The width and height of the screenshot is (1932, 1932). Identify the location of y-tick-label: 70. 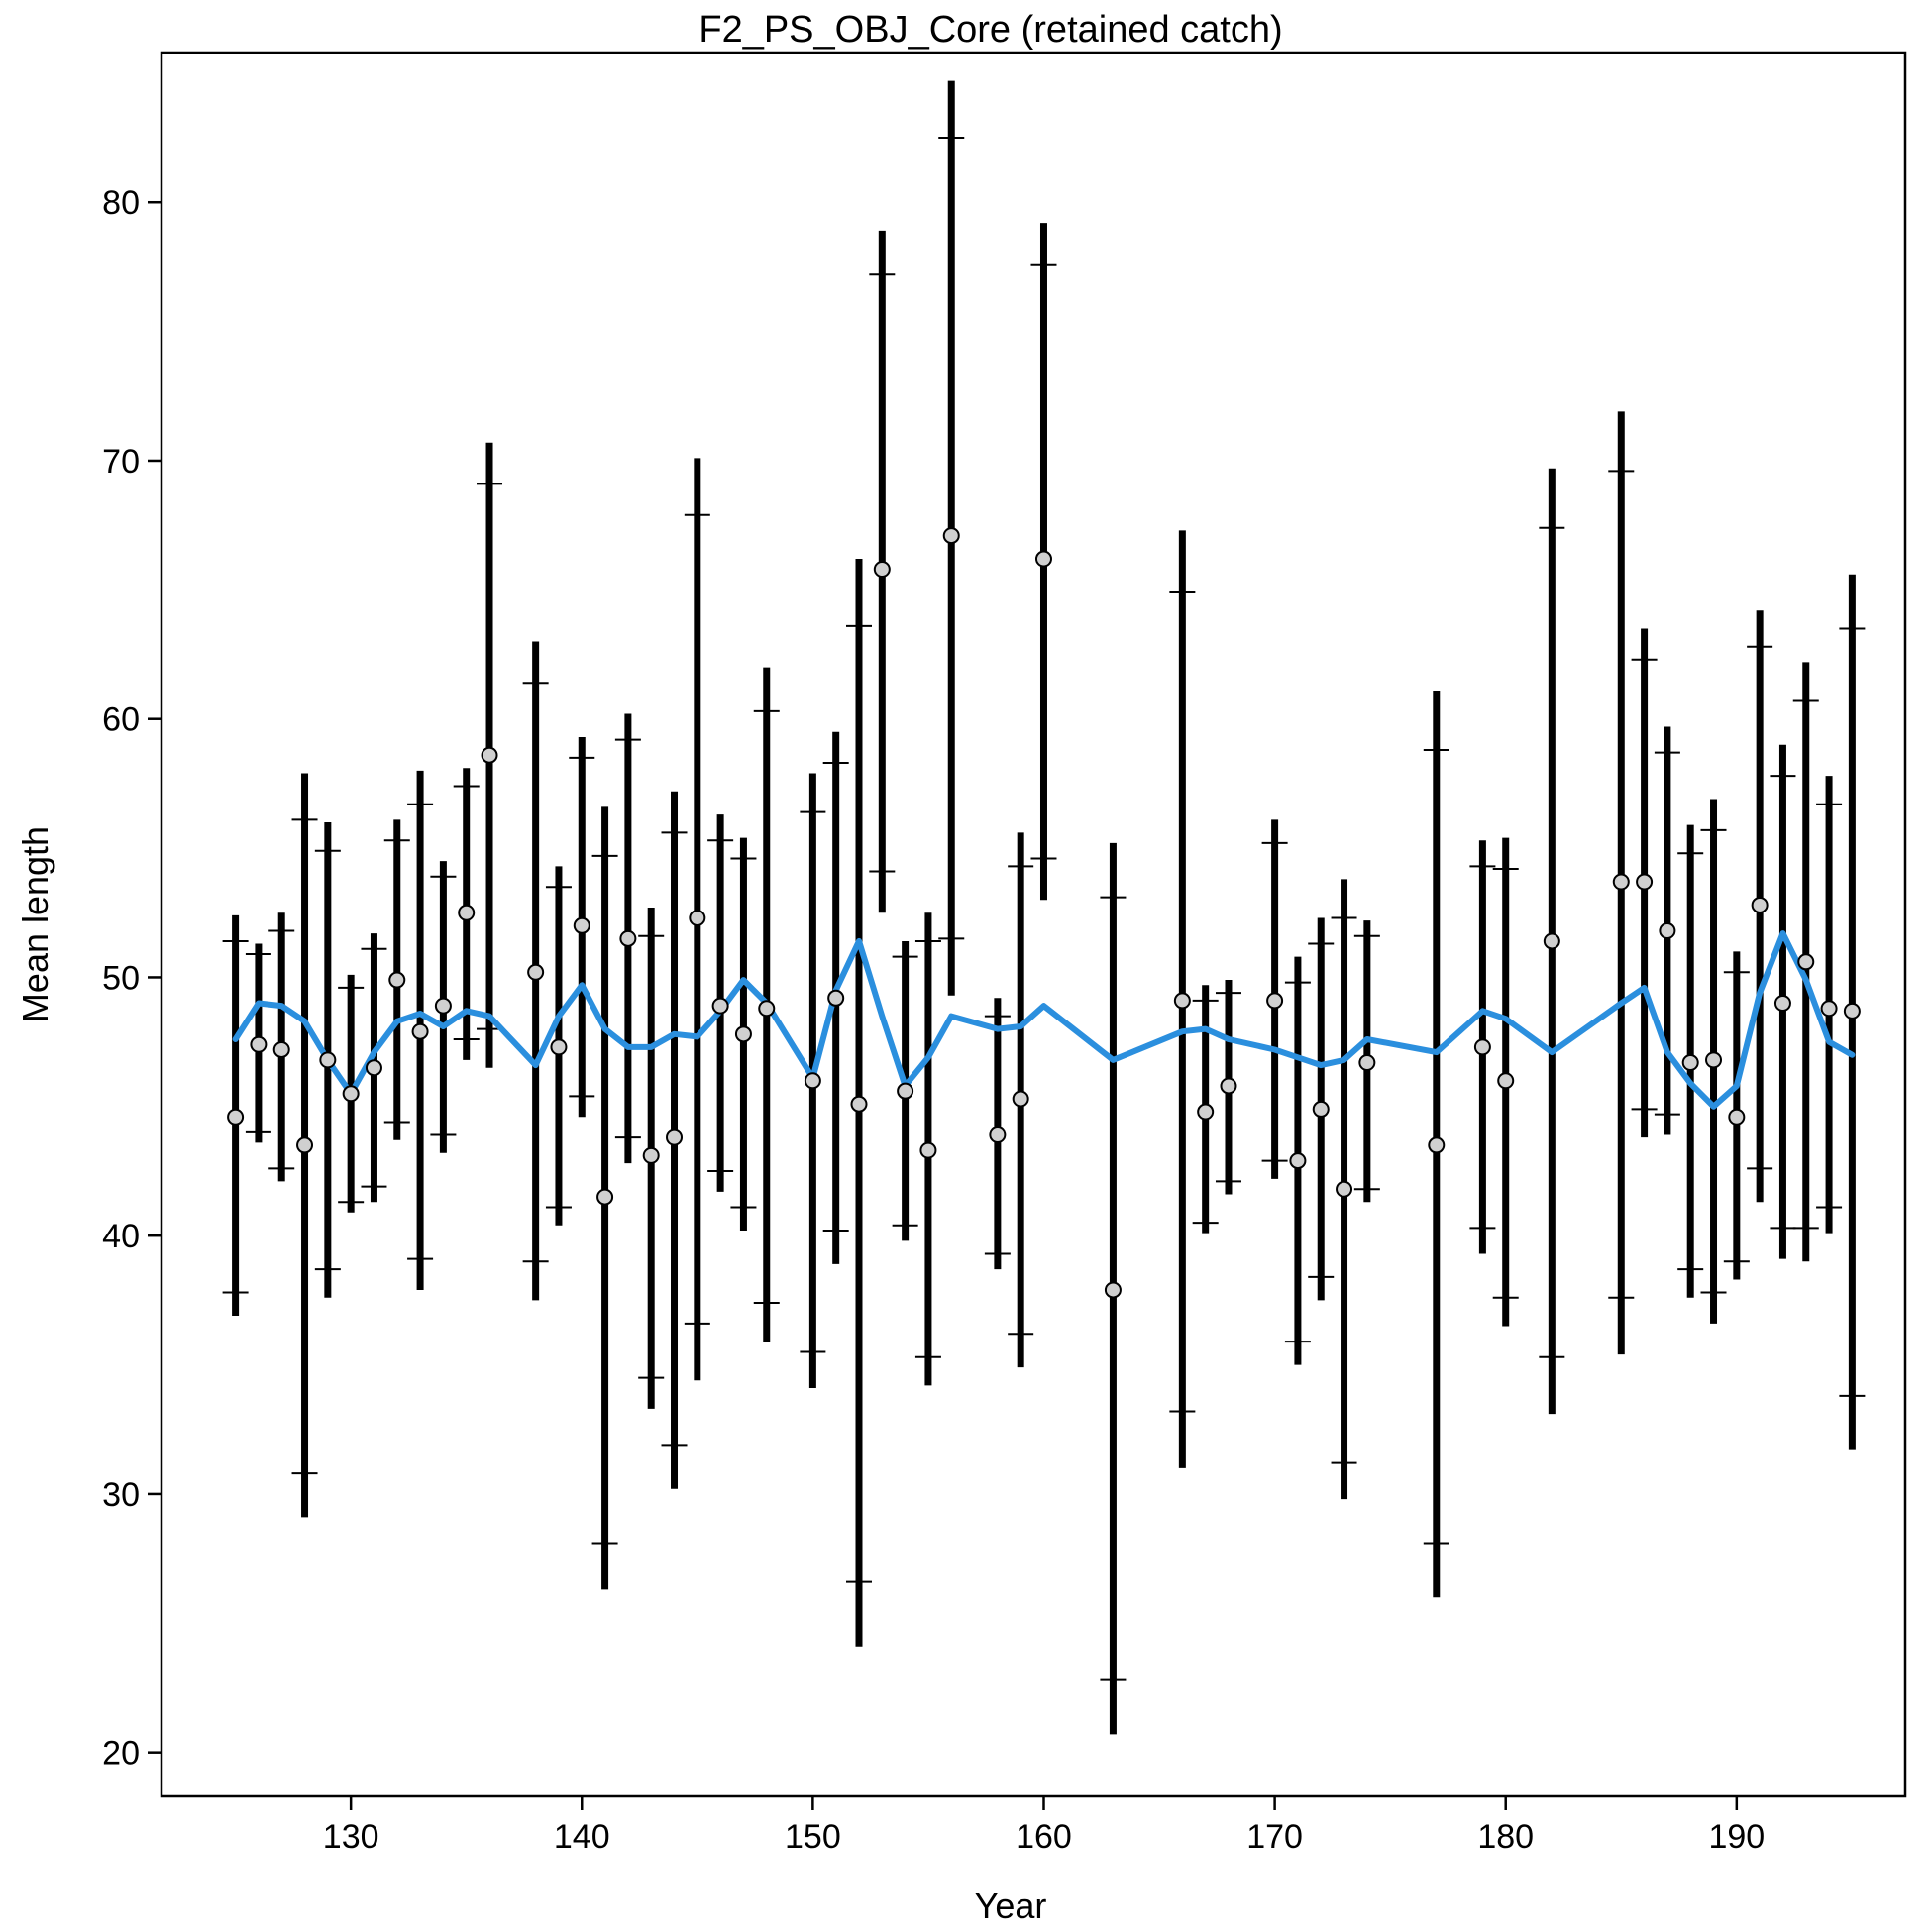
(121, 462).